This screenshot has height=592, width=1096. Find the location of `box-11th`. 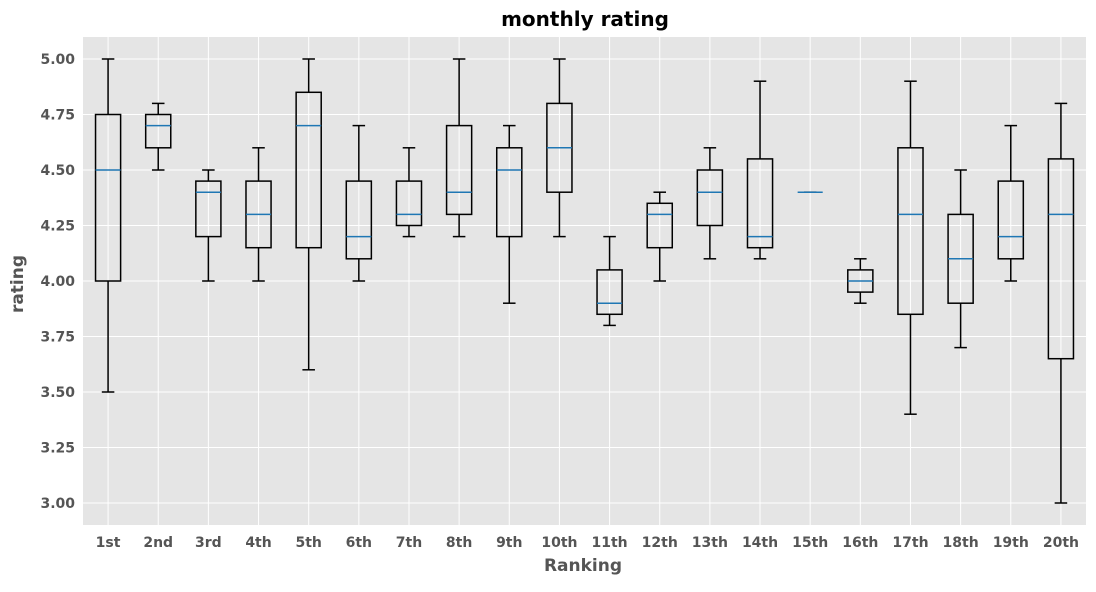

box-11th is located at coordinates (609, 281).